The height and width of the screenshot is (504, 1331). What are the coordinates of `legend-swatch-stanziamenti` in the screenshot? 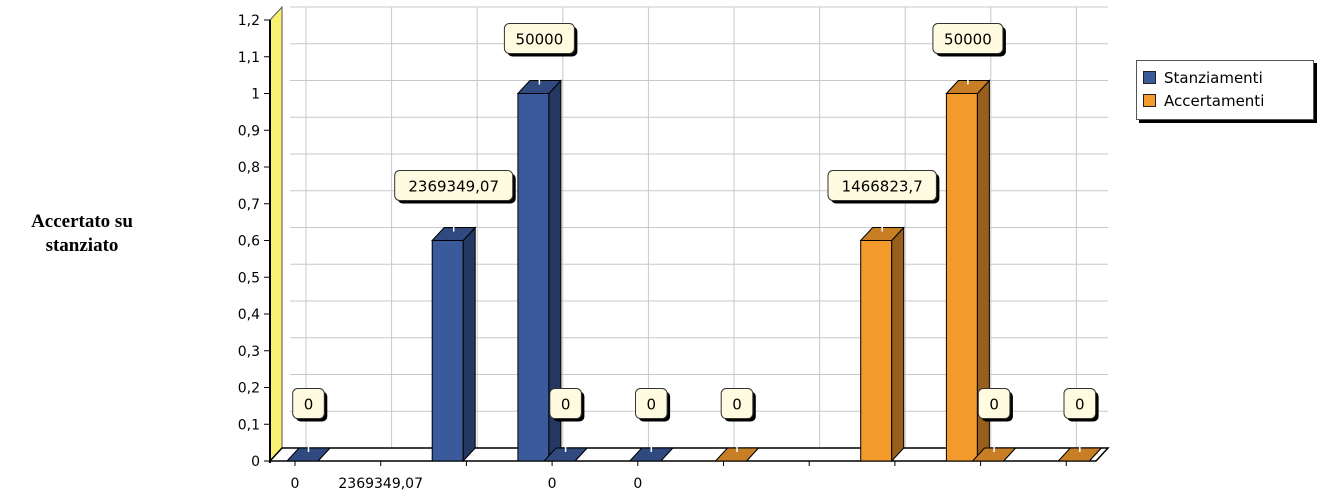 It's located at (1149, 77).